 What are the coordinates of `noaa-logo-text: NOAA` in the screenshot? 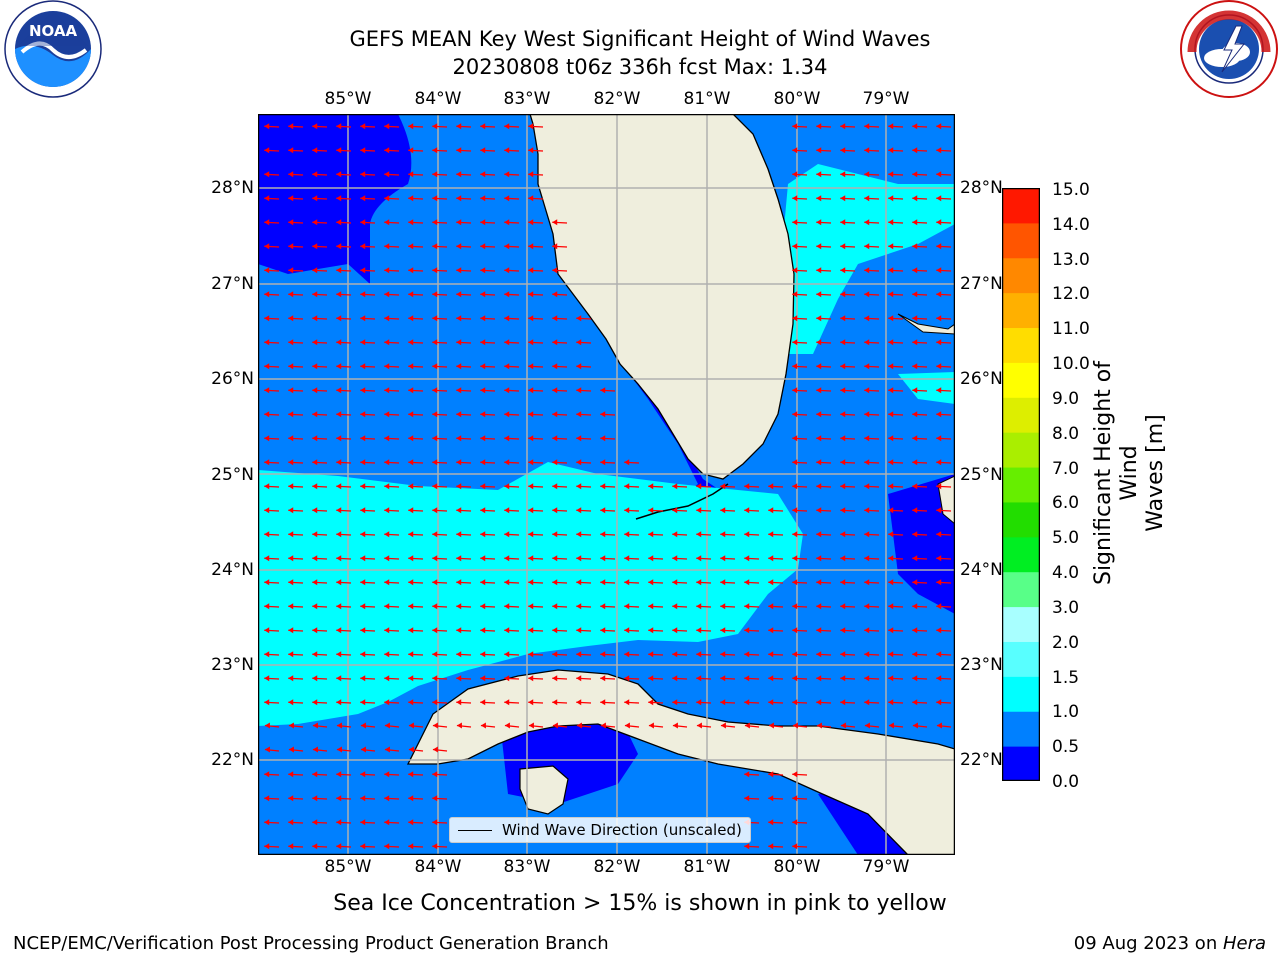 It's located at (53, 31).